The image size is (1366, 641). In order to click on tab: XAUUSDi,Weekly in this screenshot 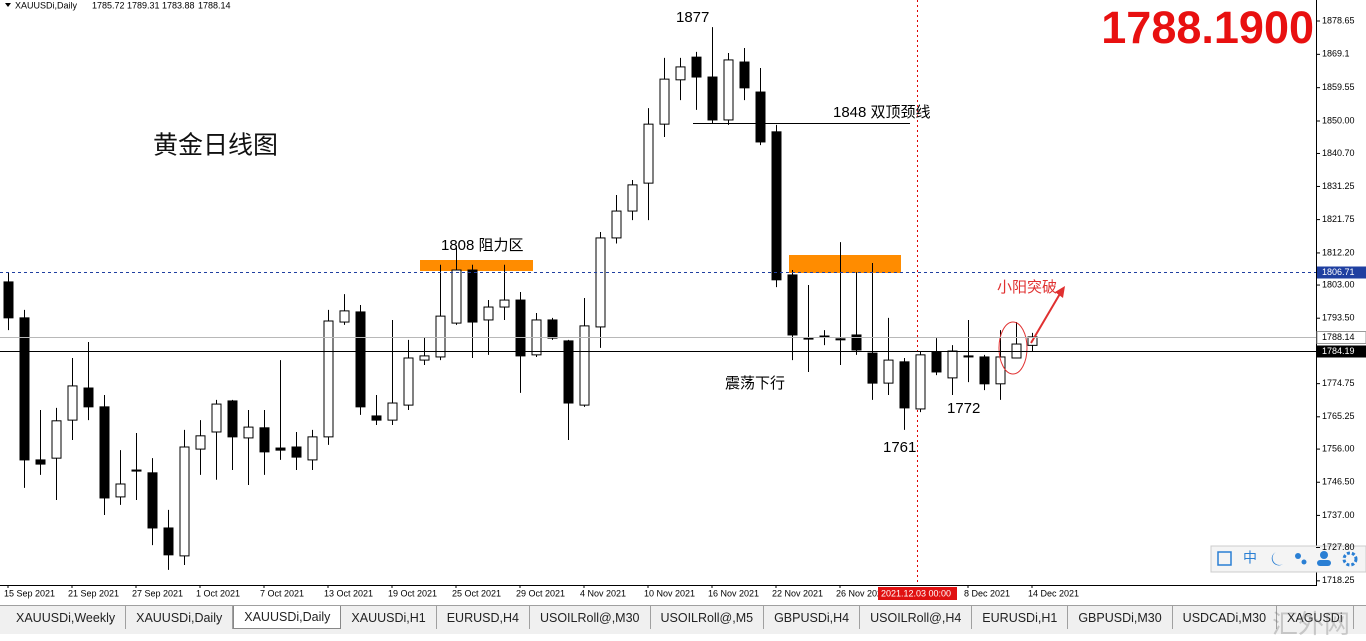, I will do `click(66, 617)`.